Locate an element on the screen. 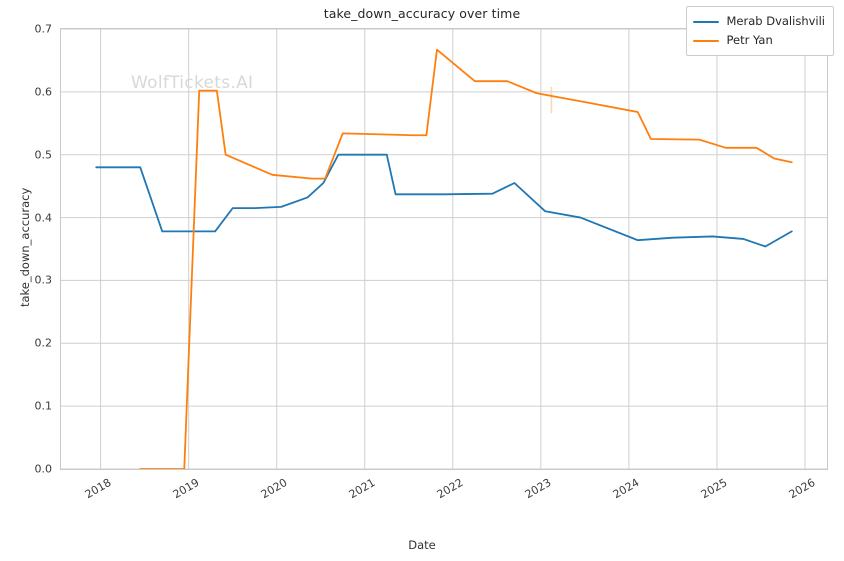 The image size is (844, 561). x-tick-label: 2023 is located at coordinates (538, 489).